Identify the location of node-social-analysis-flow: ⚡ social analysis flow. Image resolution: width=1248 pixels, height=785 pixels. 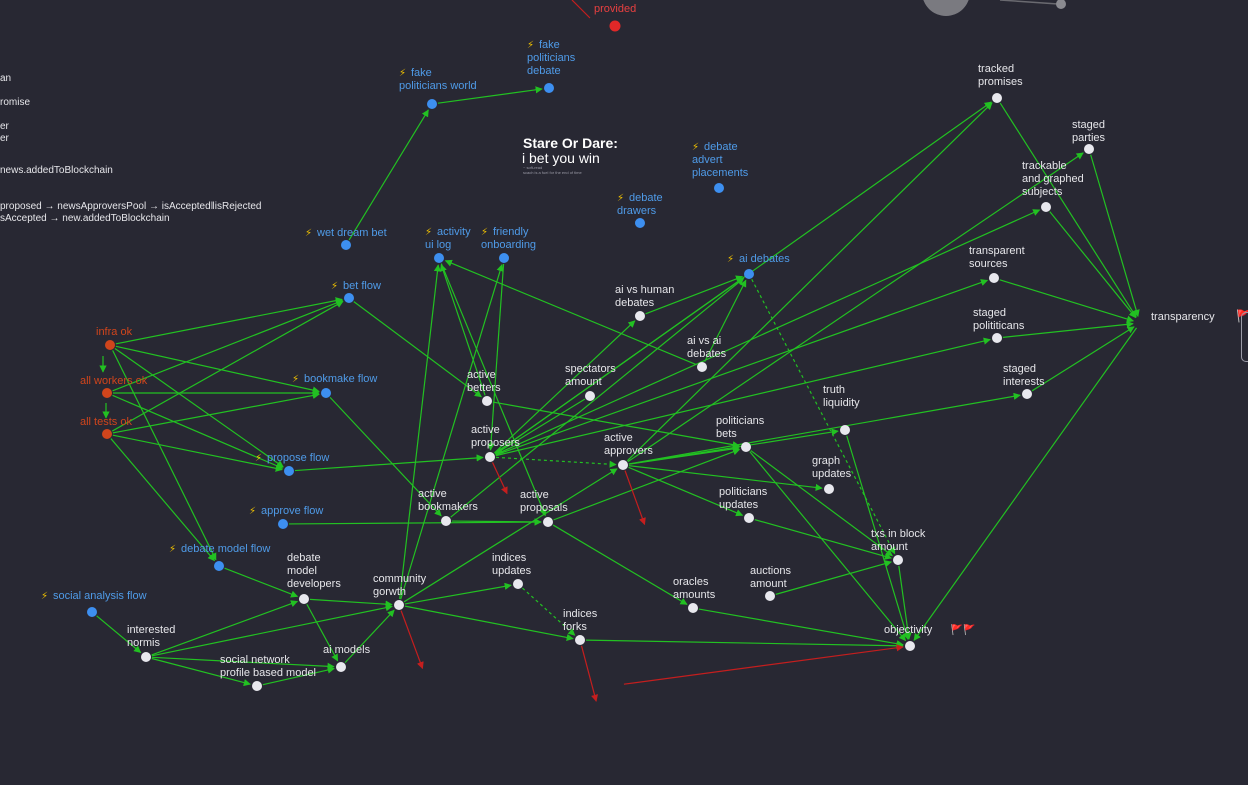
(94, 603).